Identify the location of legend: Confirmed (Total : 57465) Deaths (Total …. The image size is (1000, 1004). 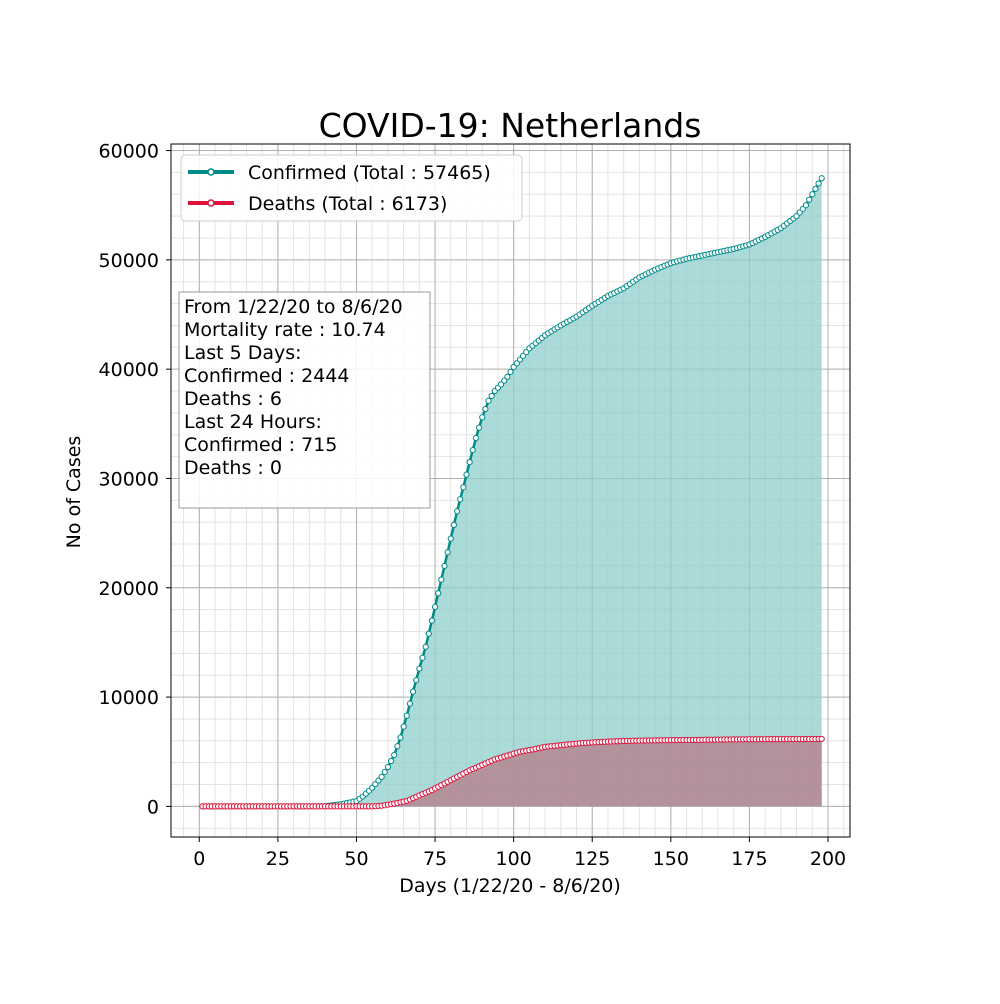
(351, 188).